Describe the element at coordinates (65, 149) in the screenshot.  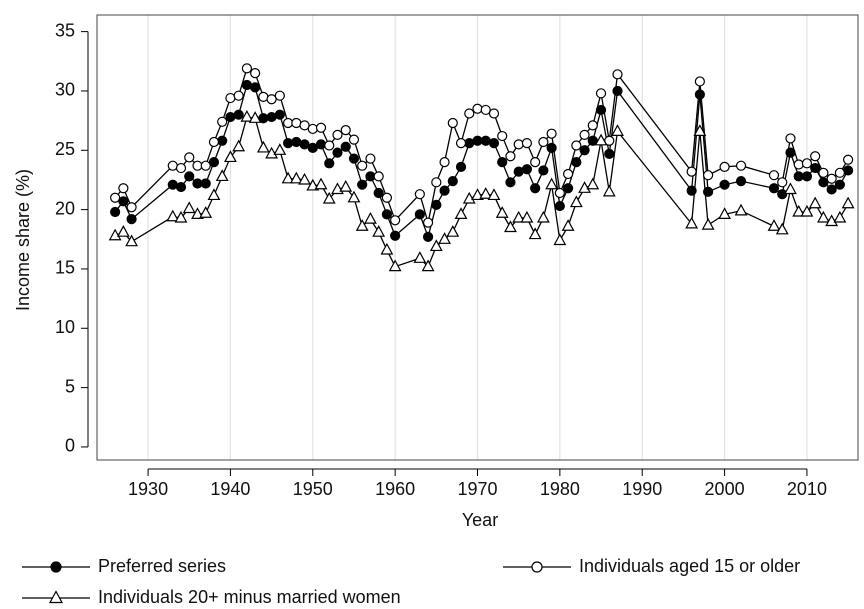
I see `y-tick-label: 25` at that location.